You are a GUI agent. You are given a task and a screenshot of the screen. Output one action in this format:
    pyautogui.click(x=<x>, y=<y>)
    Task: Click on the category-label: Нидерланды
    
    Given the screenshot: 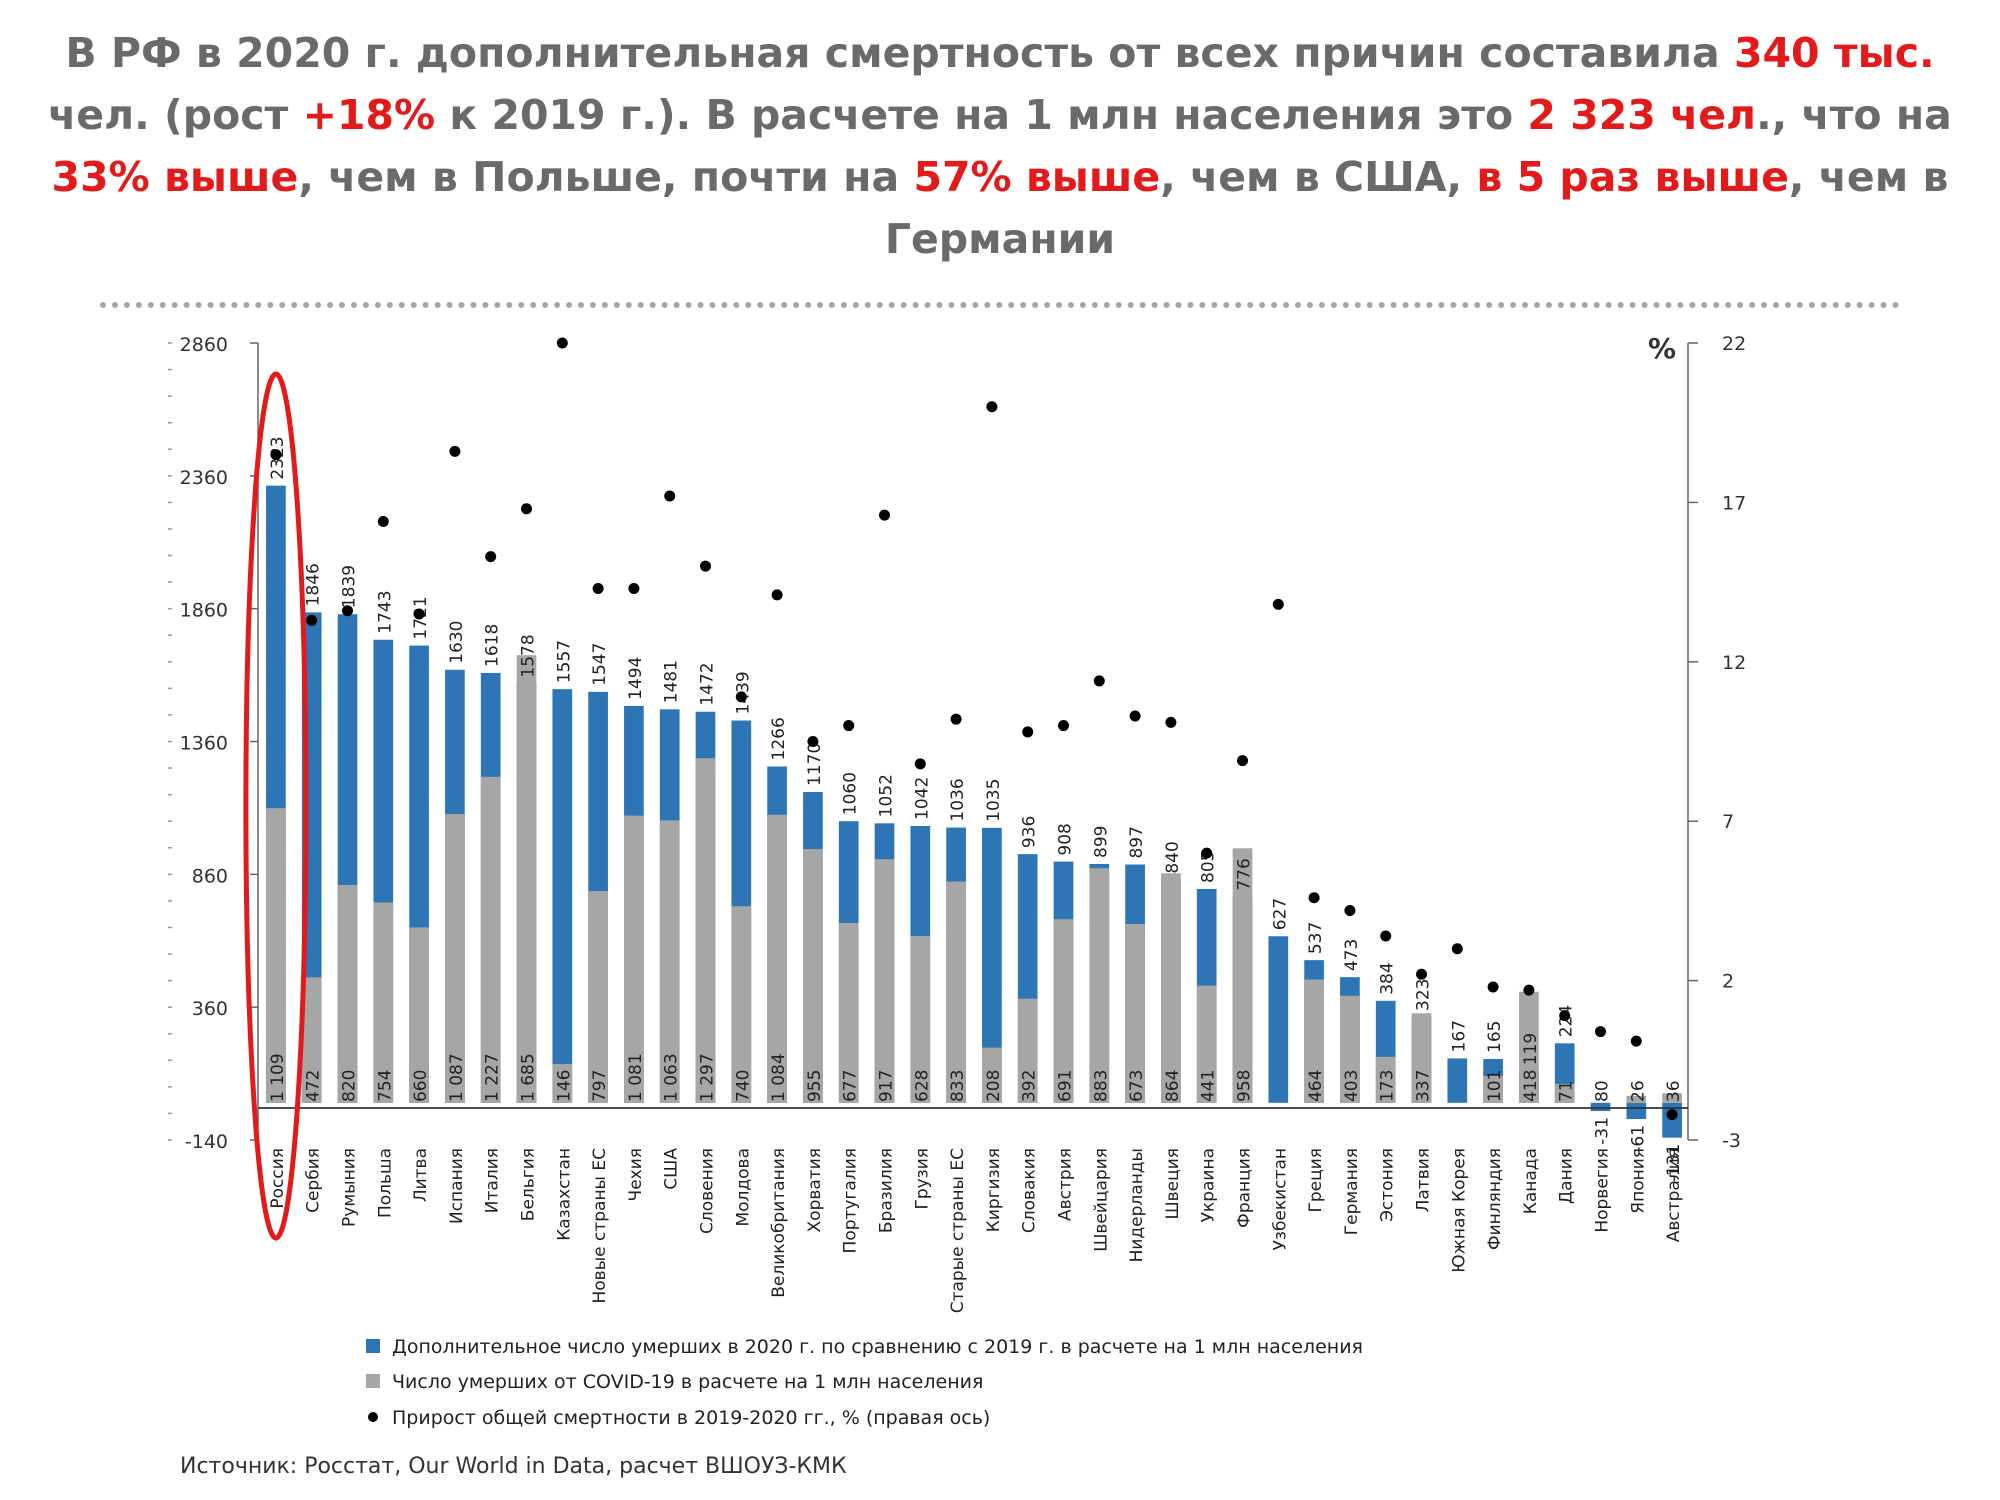 What is the action you would take?
    pyautogui.click(x=1137, y=1205)
    